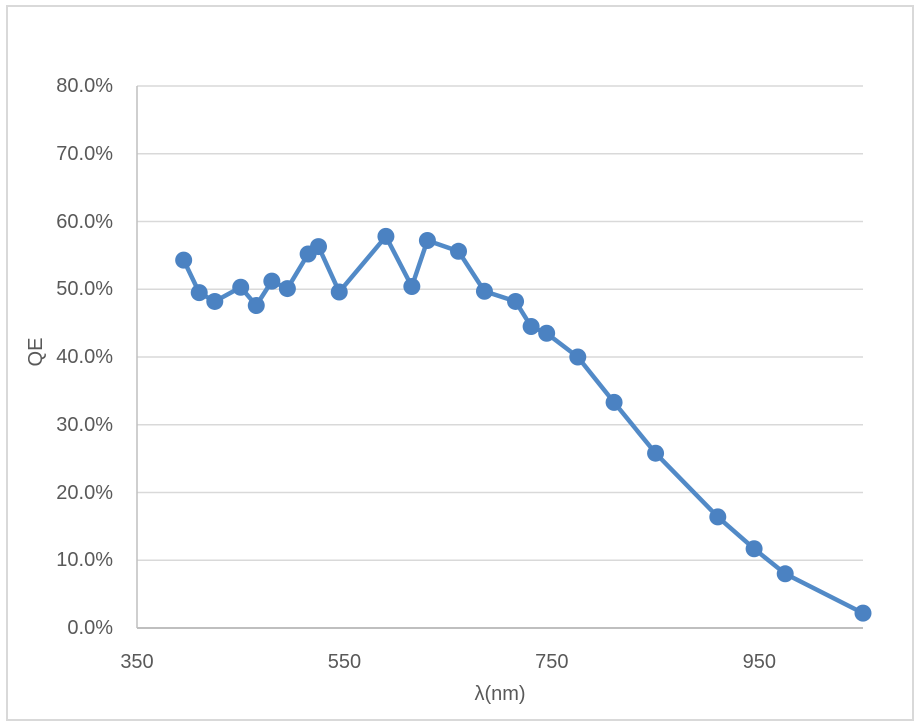  I want to click on y-tick-label: 10.0%, so click(84, 560).